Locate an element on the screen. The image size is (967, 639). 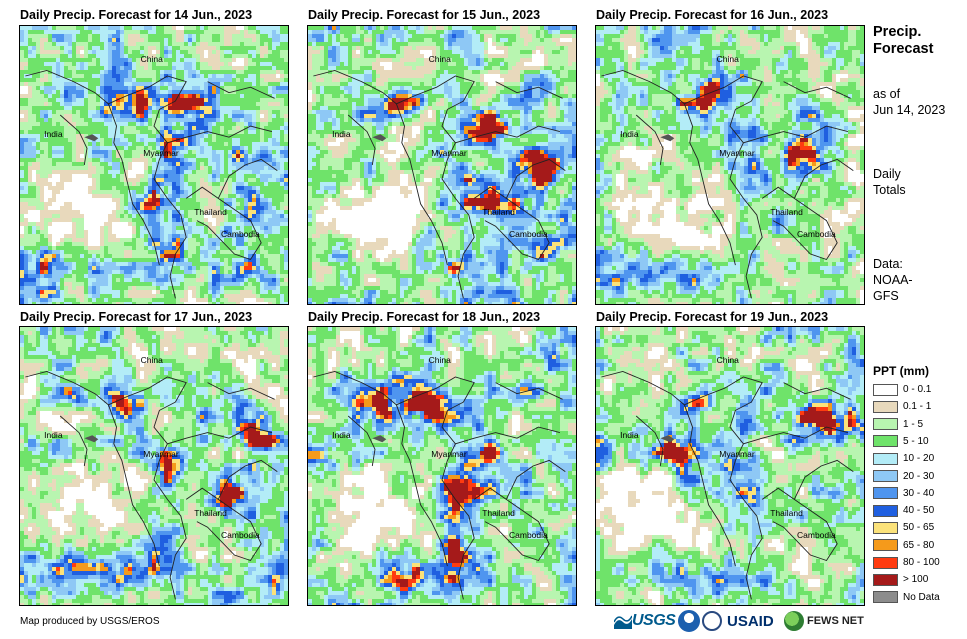
usgs-logo: USGS is located at coordinates (645, 621).